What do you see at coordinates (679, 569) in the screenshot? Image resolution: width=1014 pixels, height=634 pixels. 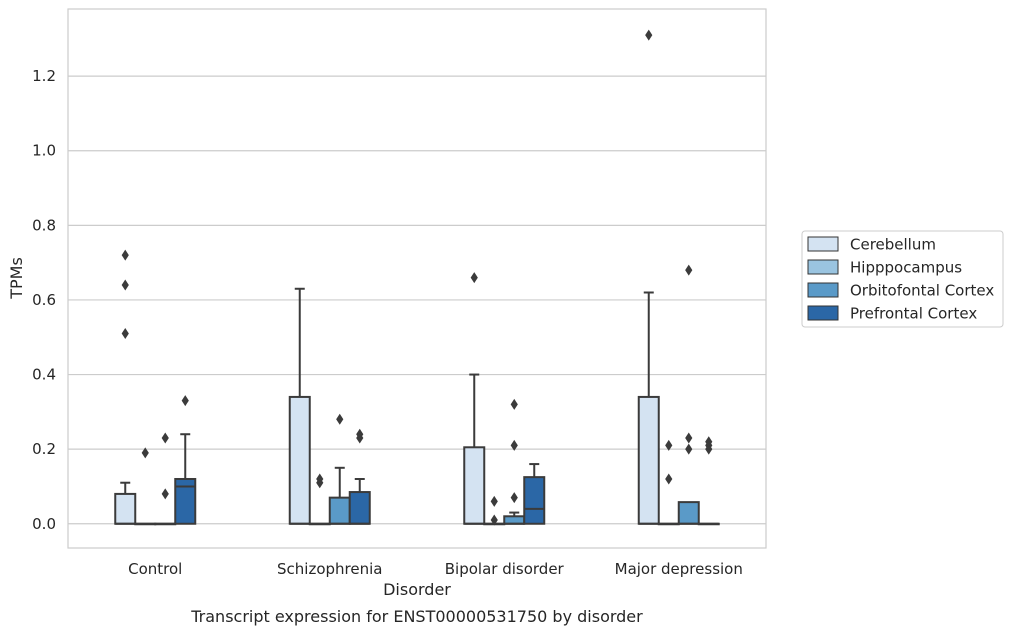 I see `x-tick-label: Major depression` at bounding box center [679, 569].